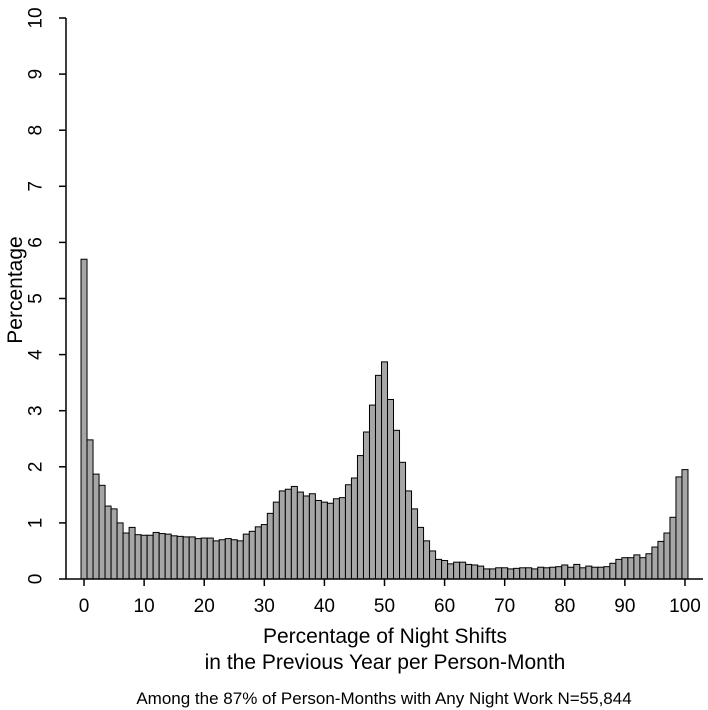 The image size is (708, 710). Describe the element at coordinates (36, 242) in the screenshot. I see `y-tick-label: 6` at that location.